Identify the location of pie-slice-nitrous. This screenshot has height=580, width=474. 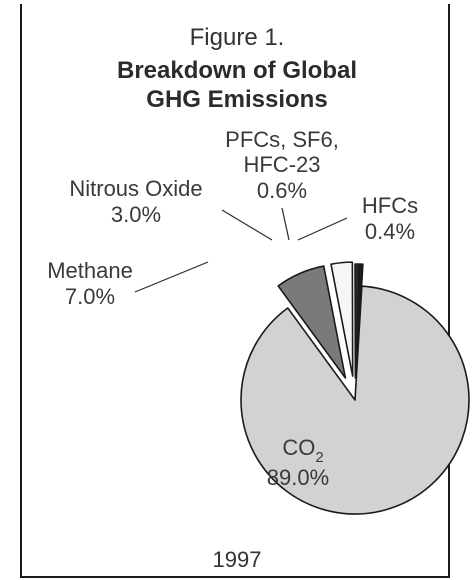
(342, 319).